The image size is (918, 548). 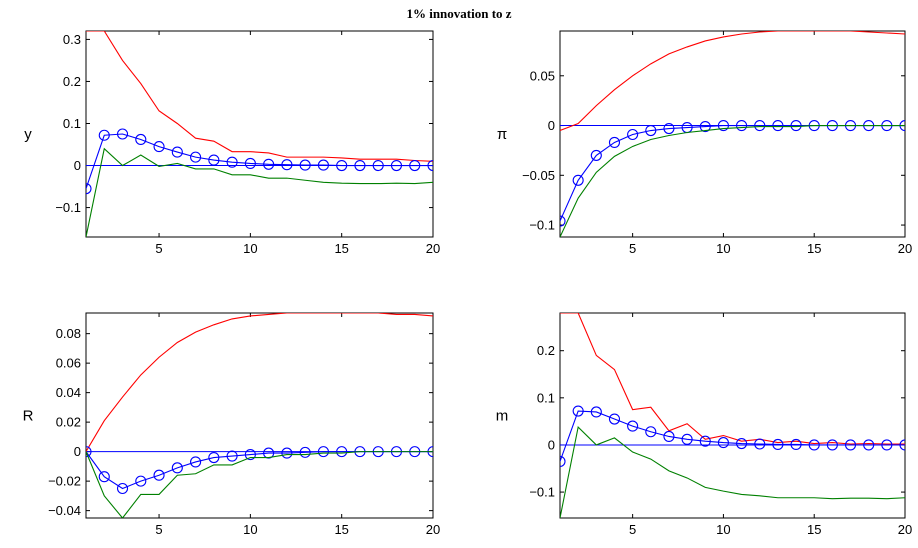 I want to click on plot-area-y, so click(x=259, y=134).